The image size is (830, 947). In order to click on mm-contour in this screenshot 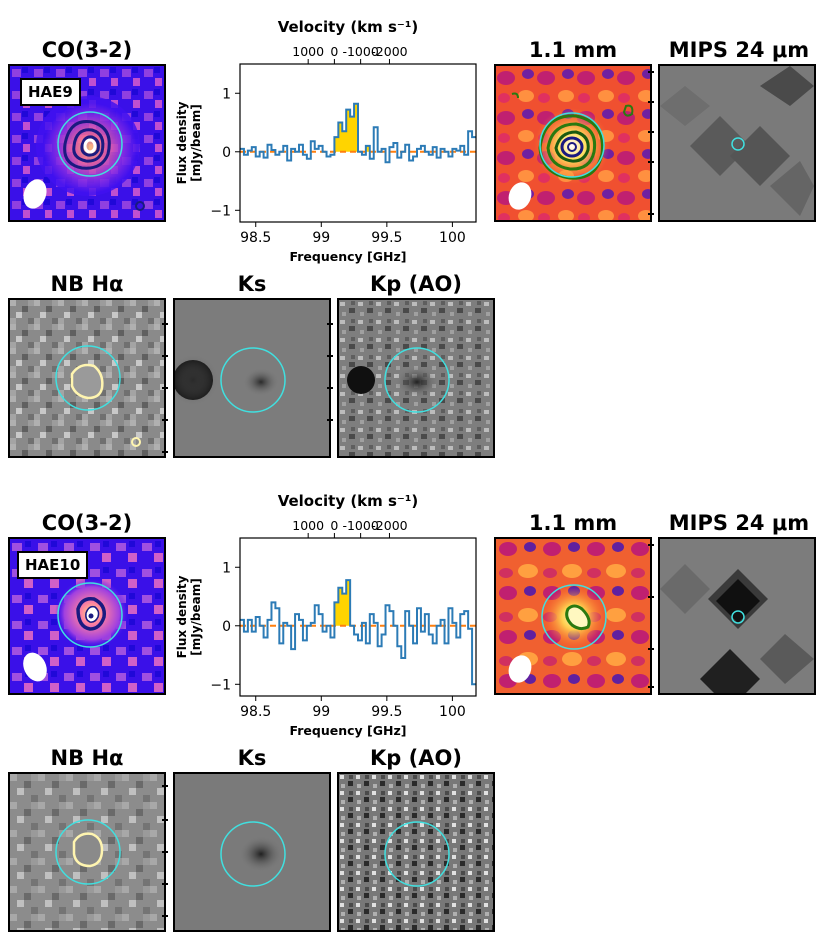, I will do `click(571, 147)`.